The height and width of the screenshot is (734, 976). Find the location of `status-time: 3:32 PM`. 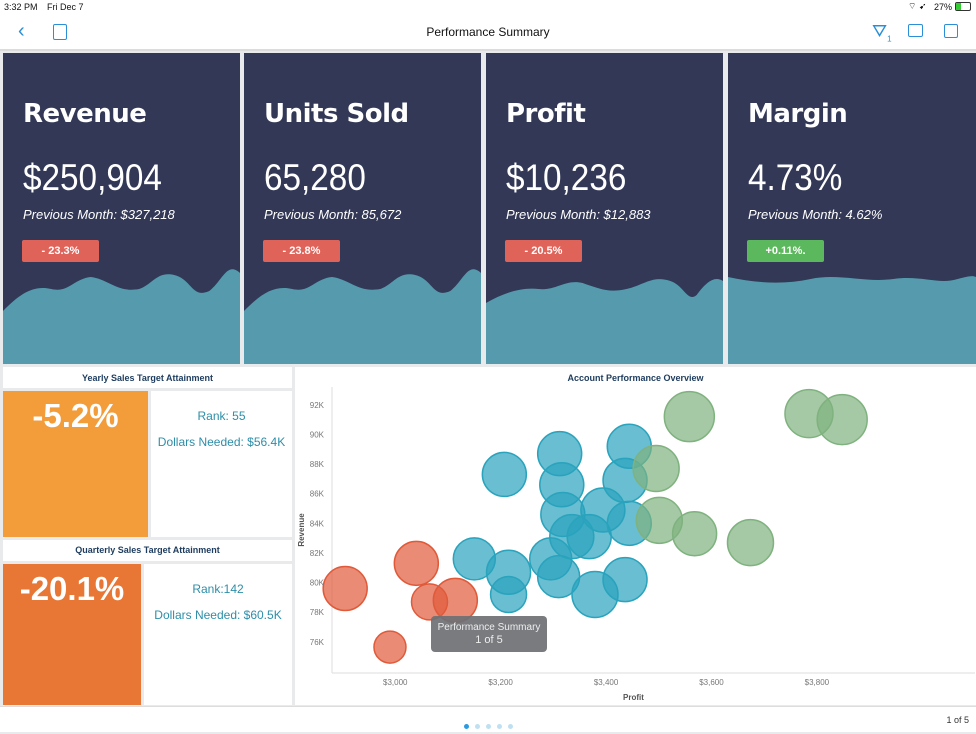

status-time: 3:32 PM is located at coordinates (21, 7).